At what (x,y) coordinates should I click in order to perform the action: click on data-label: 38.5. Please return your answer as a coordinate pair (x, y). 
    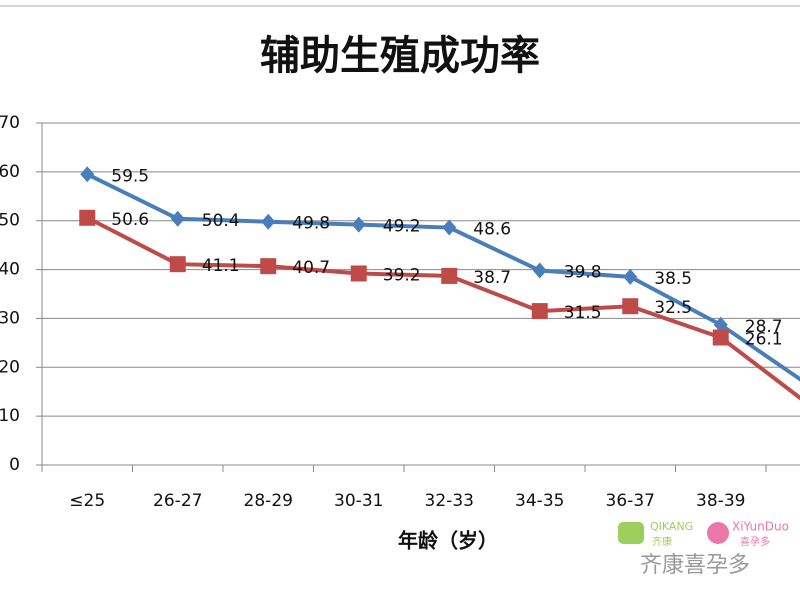
    Looking at the image, I should click on (673, 279).